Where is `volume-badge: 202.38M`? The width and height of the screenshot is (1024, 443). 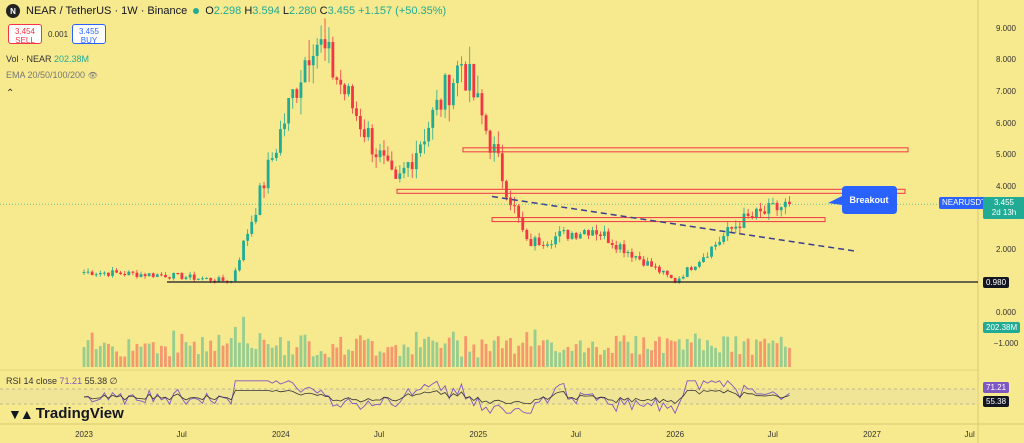
volume-badge: 202.38M is located at coordinates (1002, 327).